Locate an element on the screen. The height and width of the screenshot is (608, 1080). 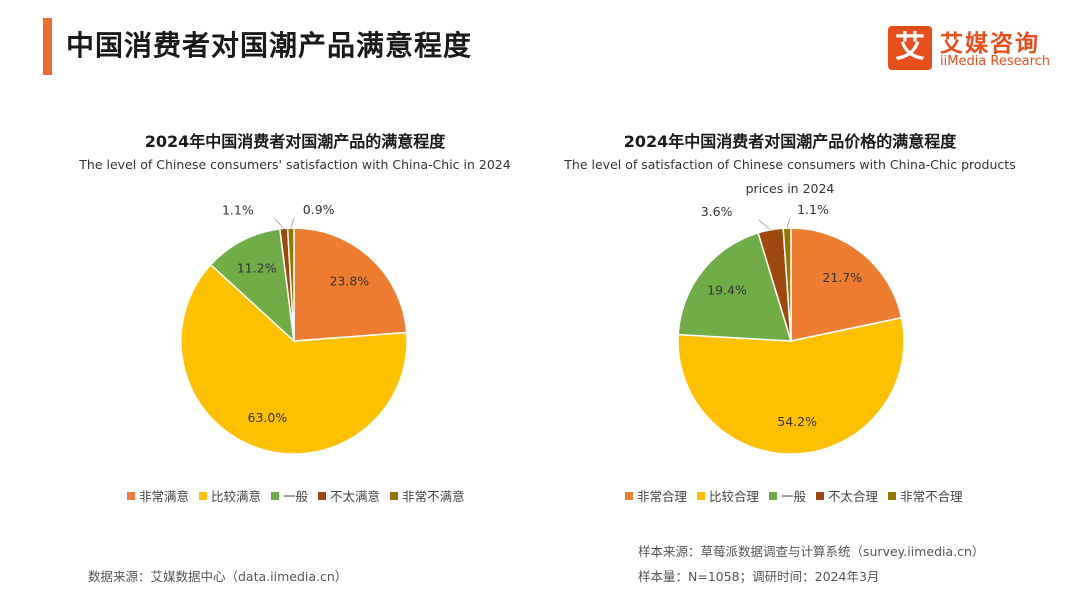
legend-label: 非常满意 is located at coordinates (164, 496).